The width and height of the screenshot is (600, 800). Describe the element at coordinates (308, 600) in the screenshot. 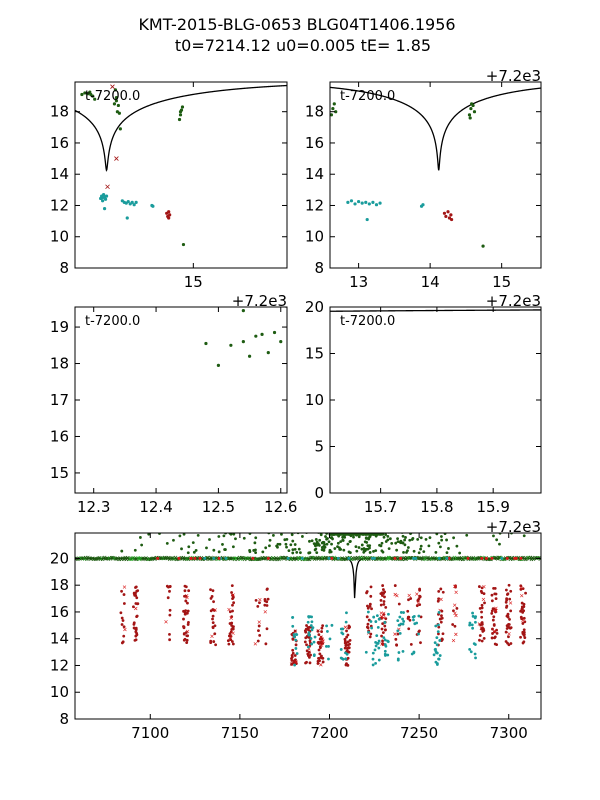

I see `plot-area` at that location.